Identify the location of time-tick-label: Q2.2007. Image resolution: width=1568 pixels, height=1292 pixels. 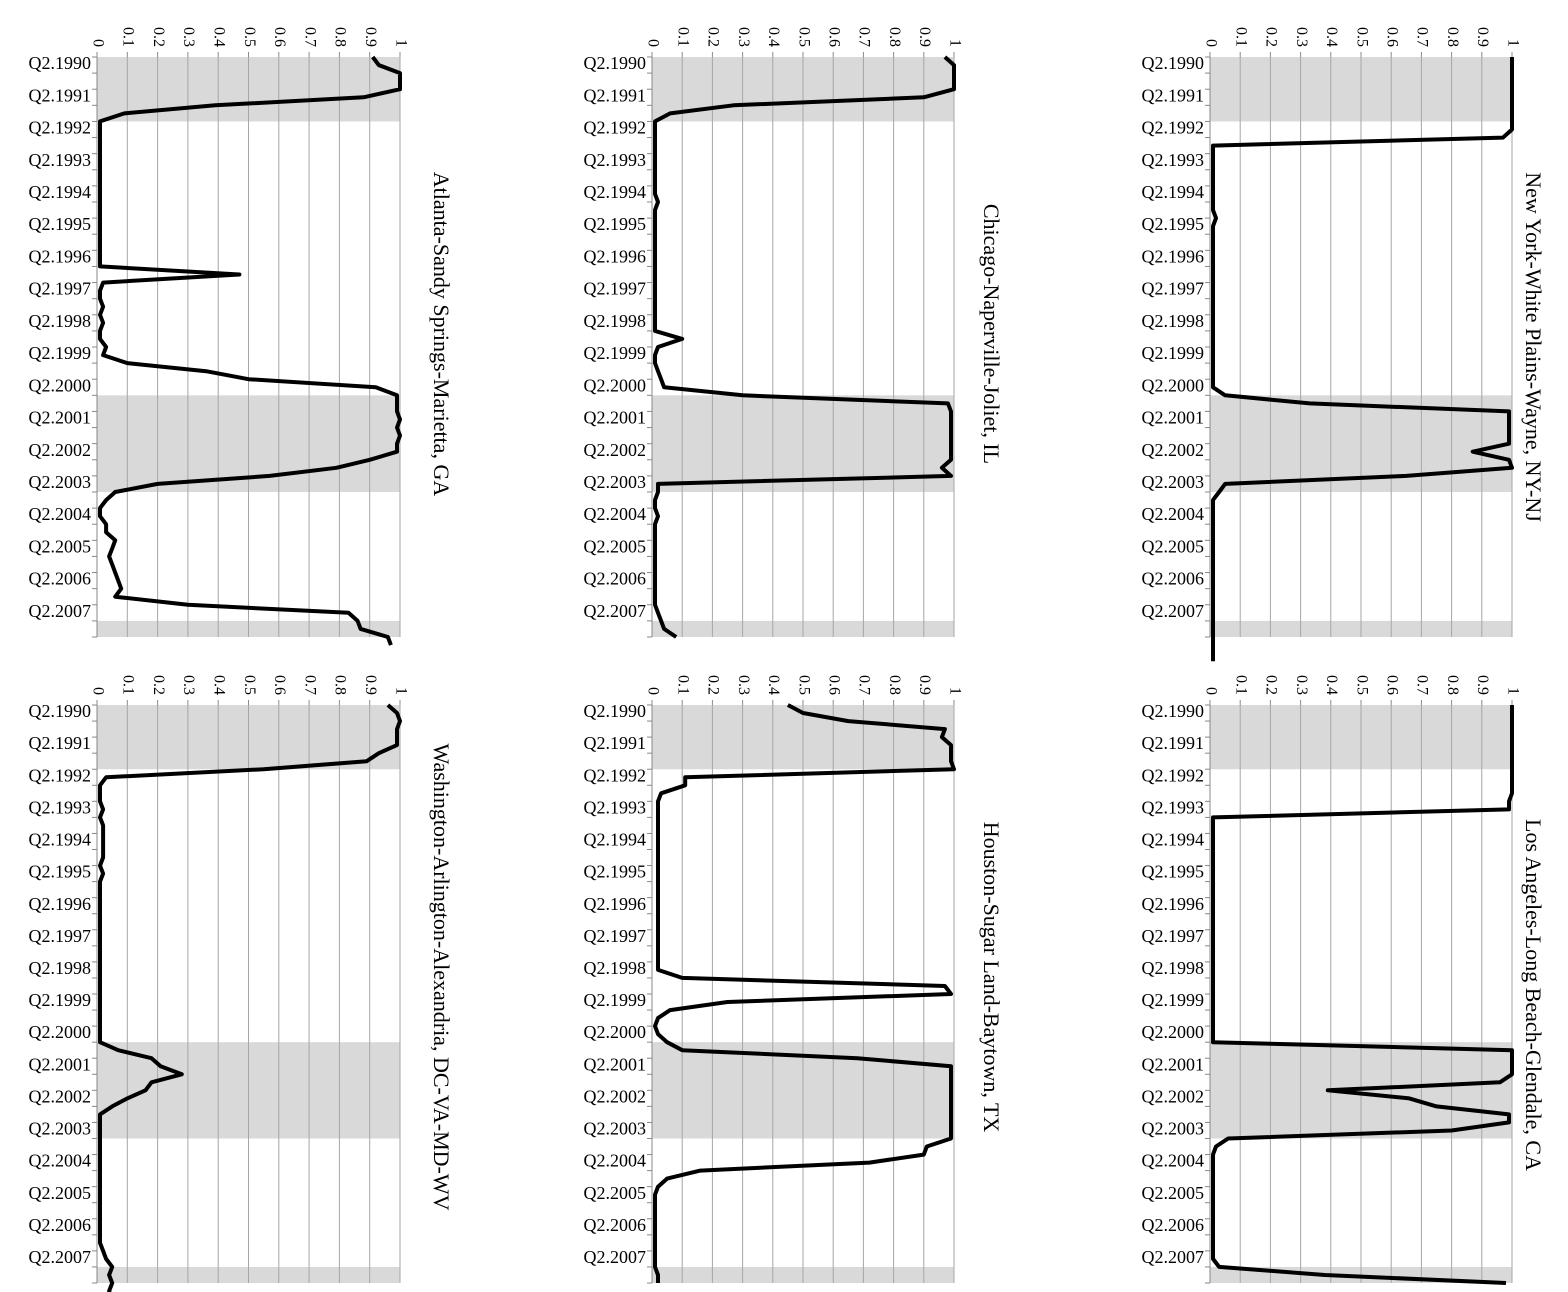
(60, 611).